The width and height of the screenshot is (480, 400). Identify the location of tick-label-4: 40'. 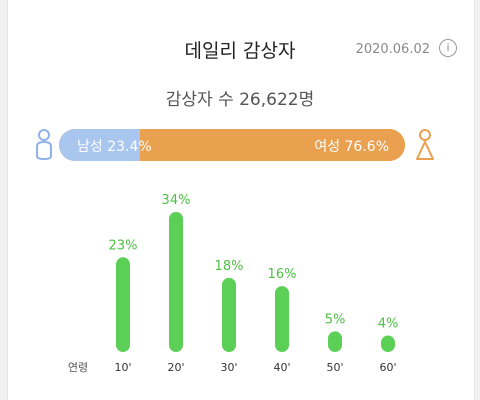
(281, 367).